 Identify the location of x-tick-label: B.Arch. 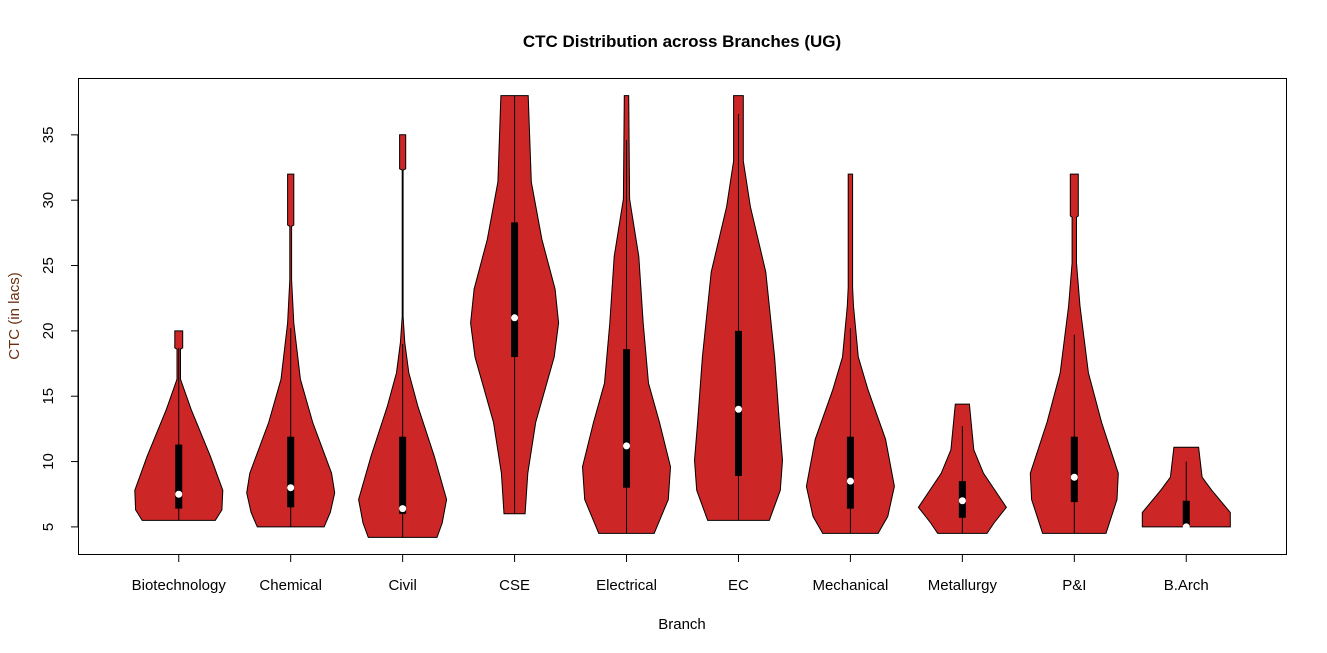
(1186, 585).